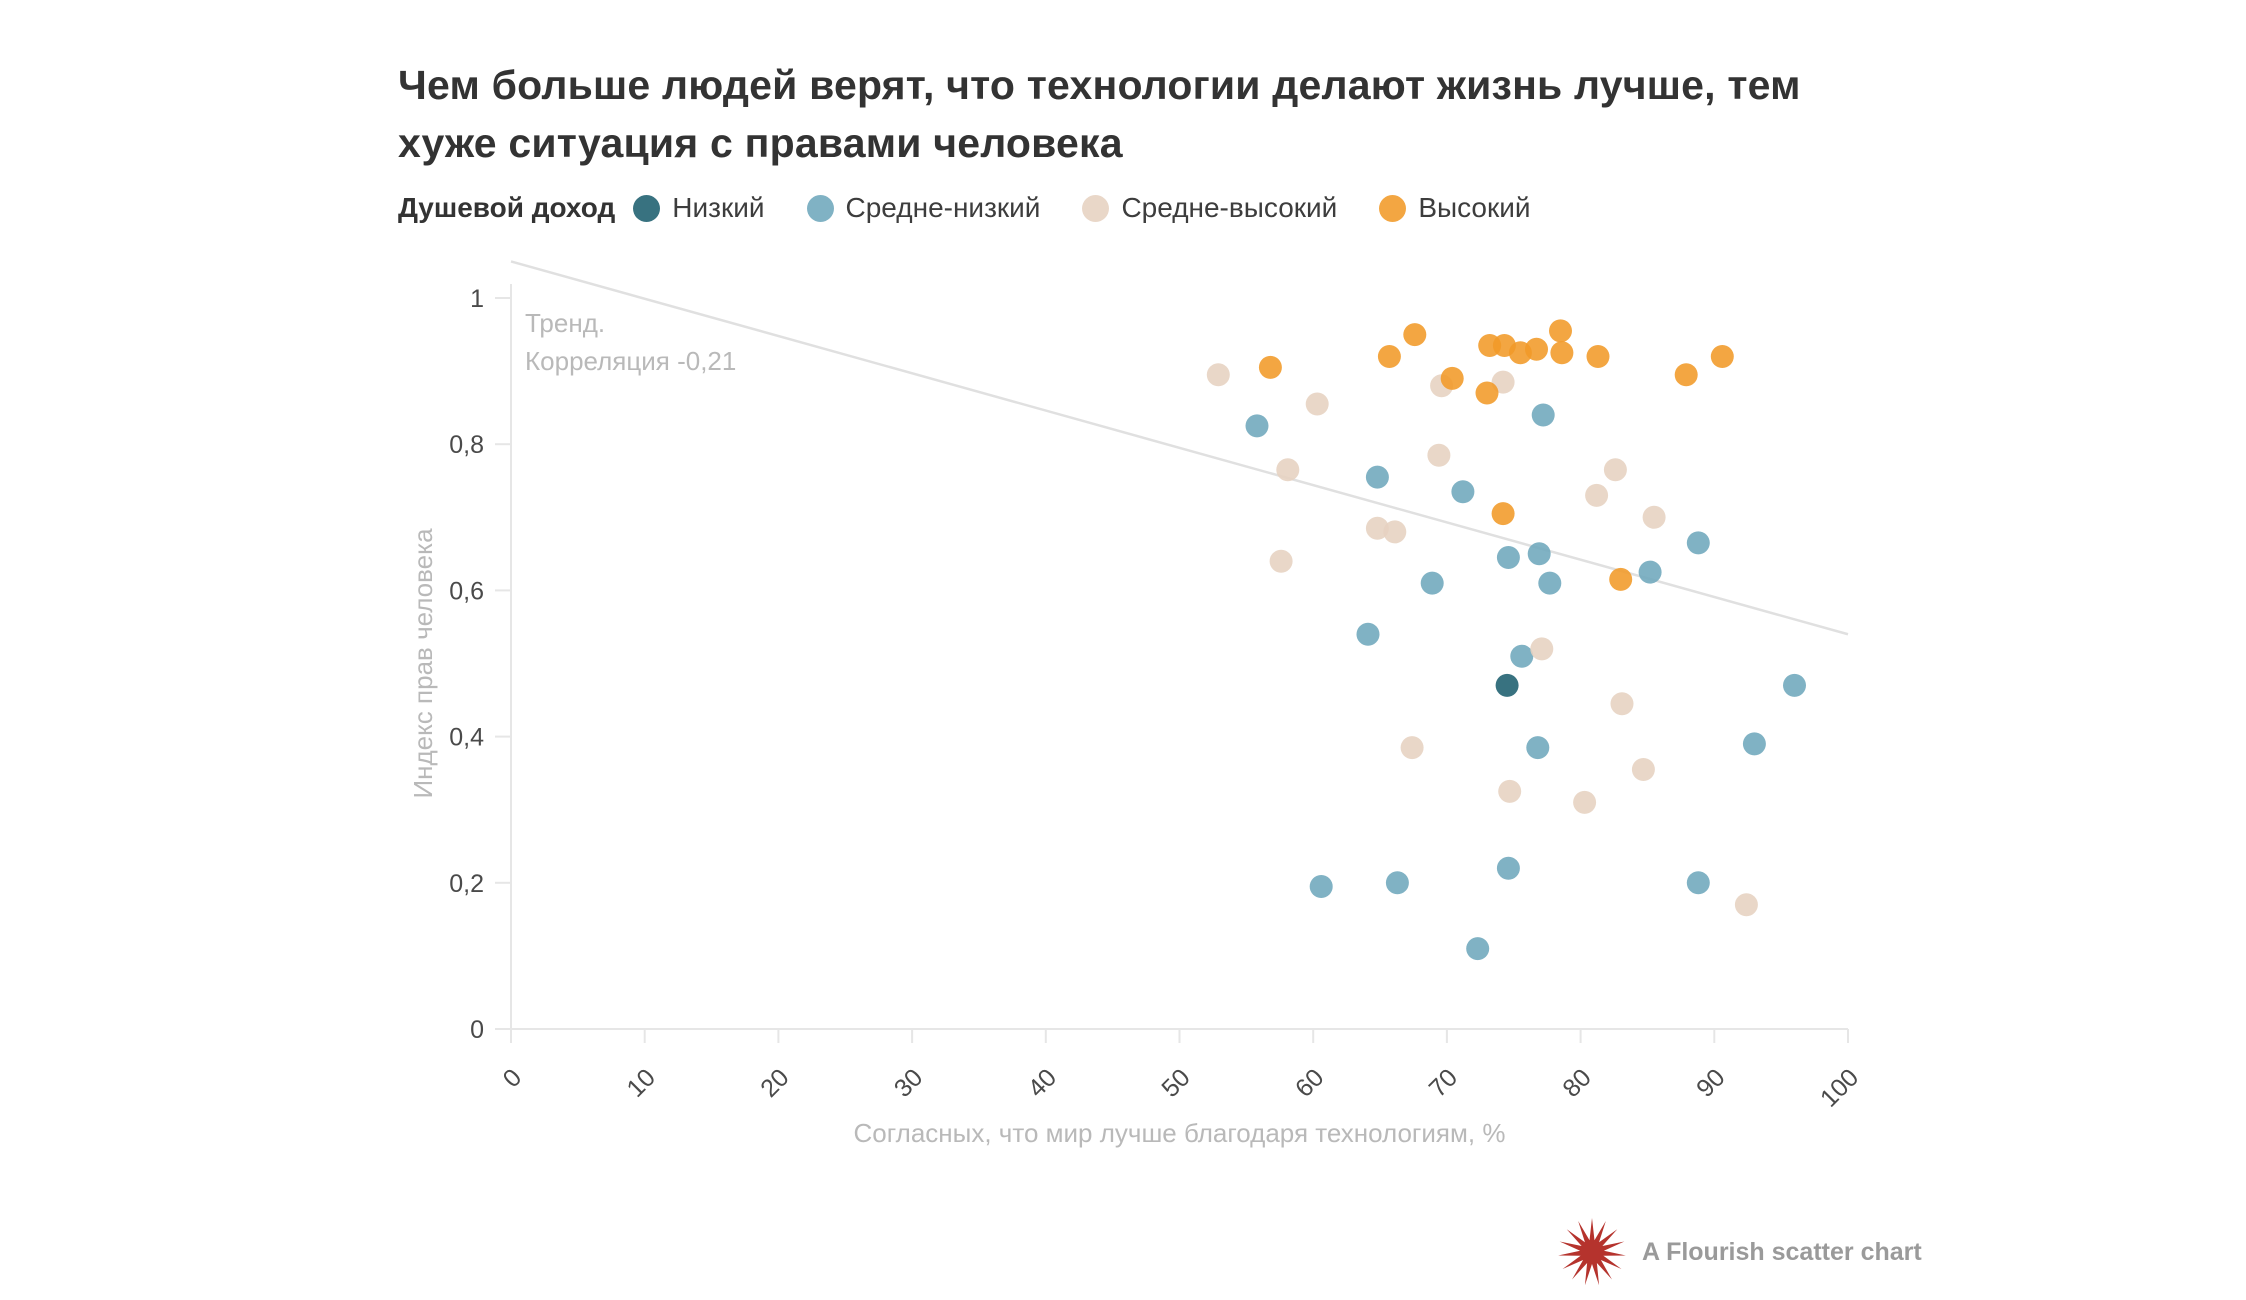 The height and width of the screenshot is (1300, 2246). I want to click on x-tick-label: 90, so click(1710, 1082).